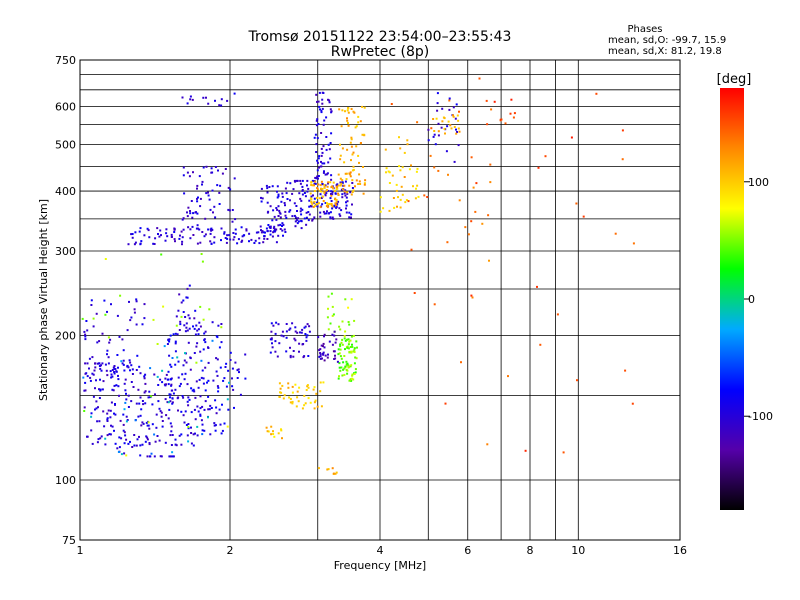 The image size is (800, 600). Describe the element at coordinates (65, 60) in the screenshot. I see `y-tick-label: 750` at that location.